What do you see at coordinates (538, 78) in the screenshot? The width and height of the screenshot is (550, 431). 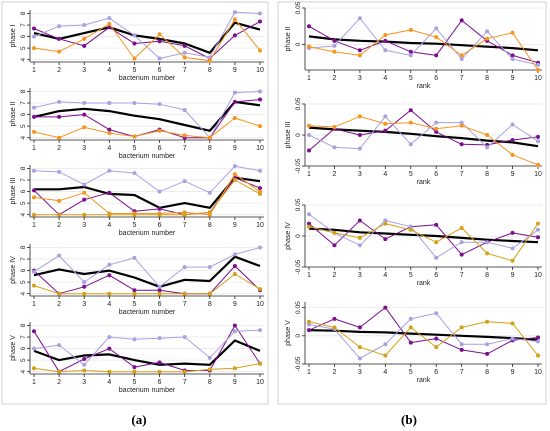 I see `x-tick-label: 10` at bounding box center [538, 78].